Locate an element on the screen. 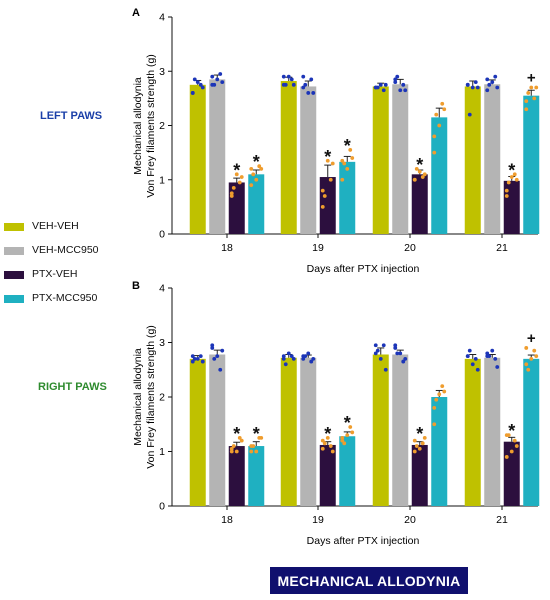  x-tick-label: 19 is located at coordinates (318, 520).